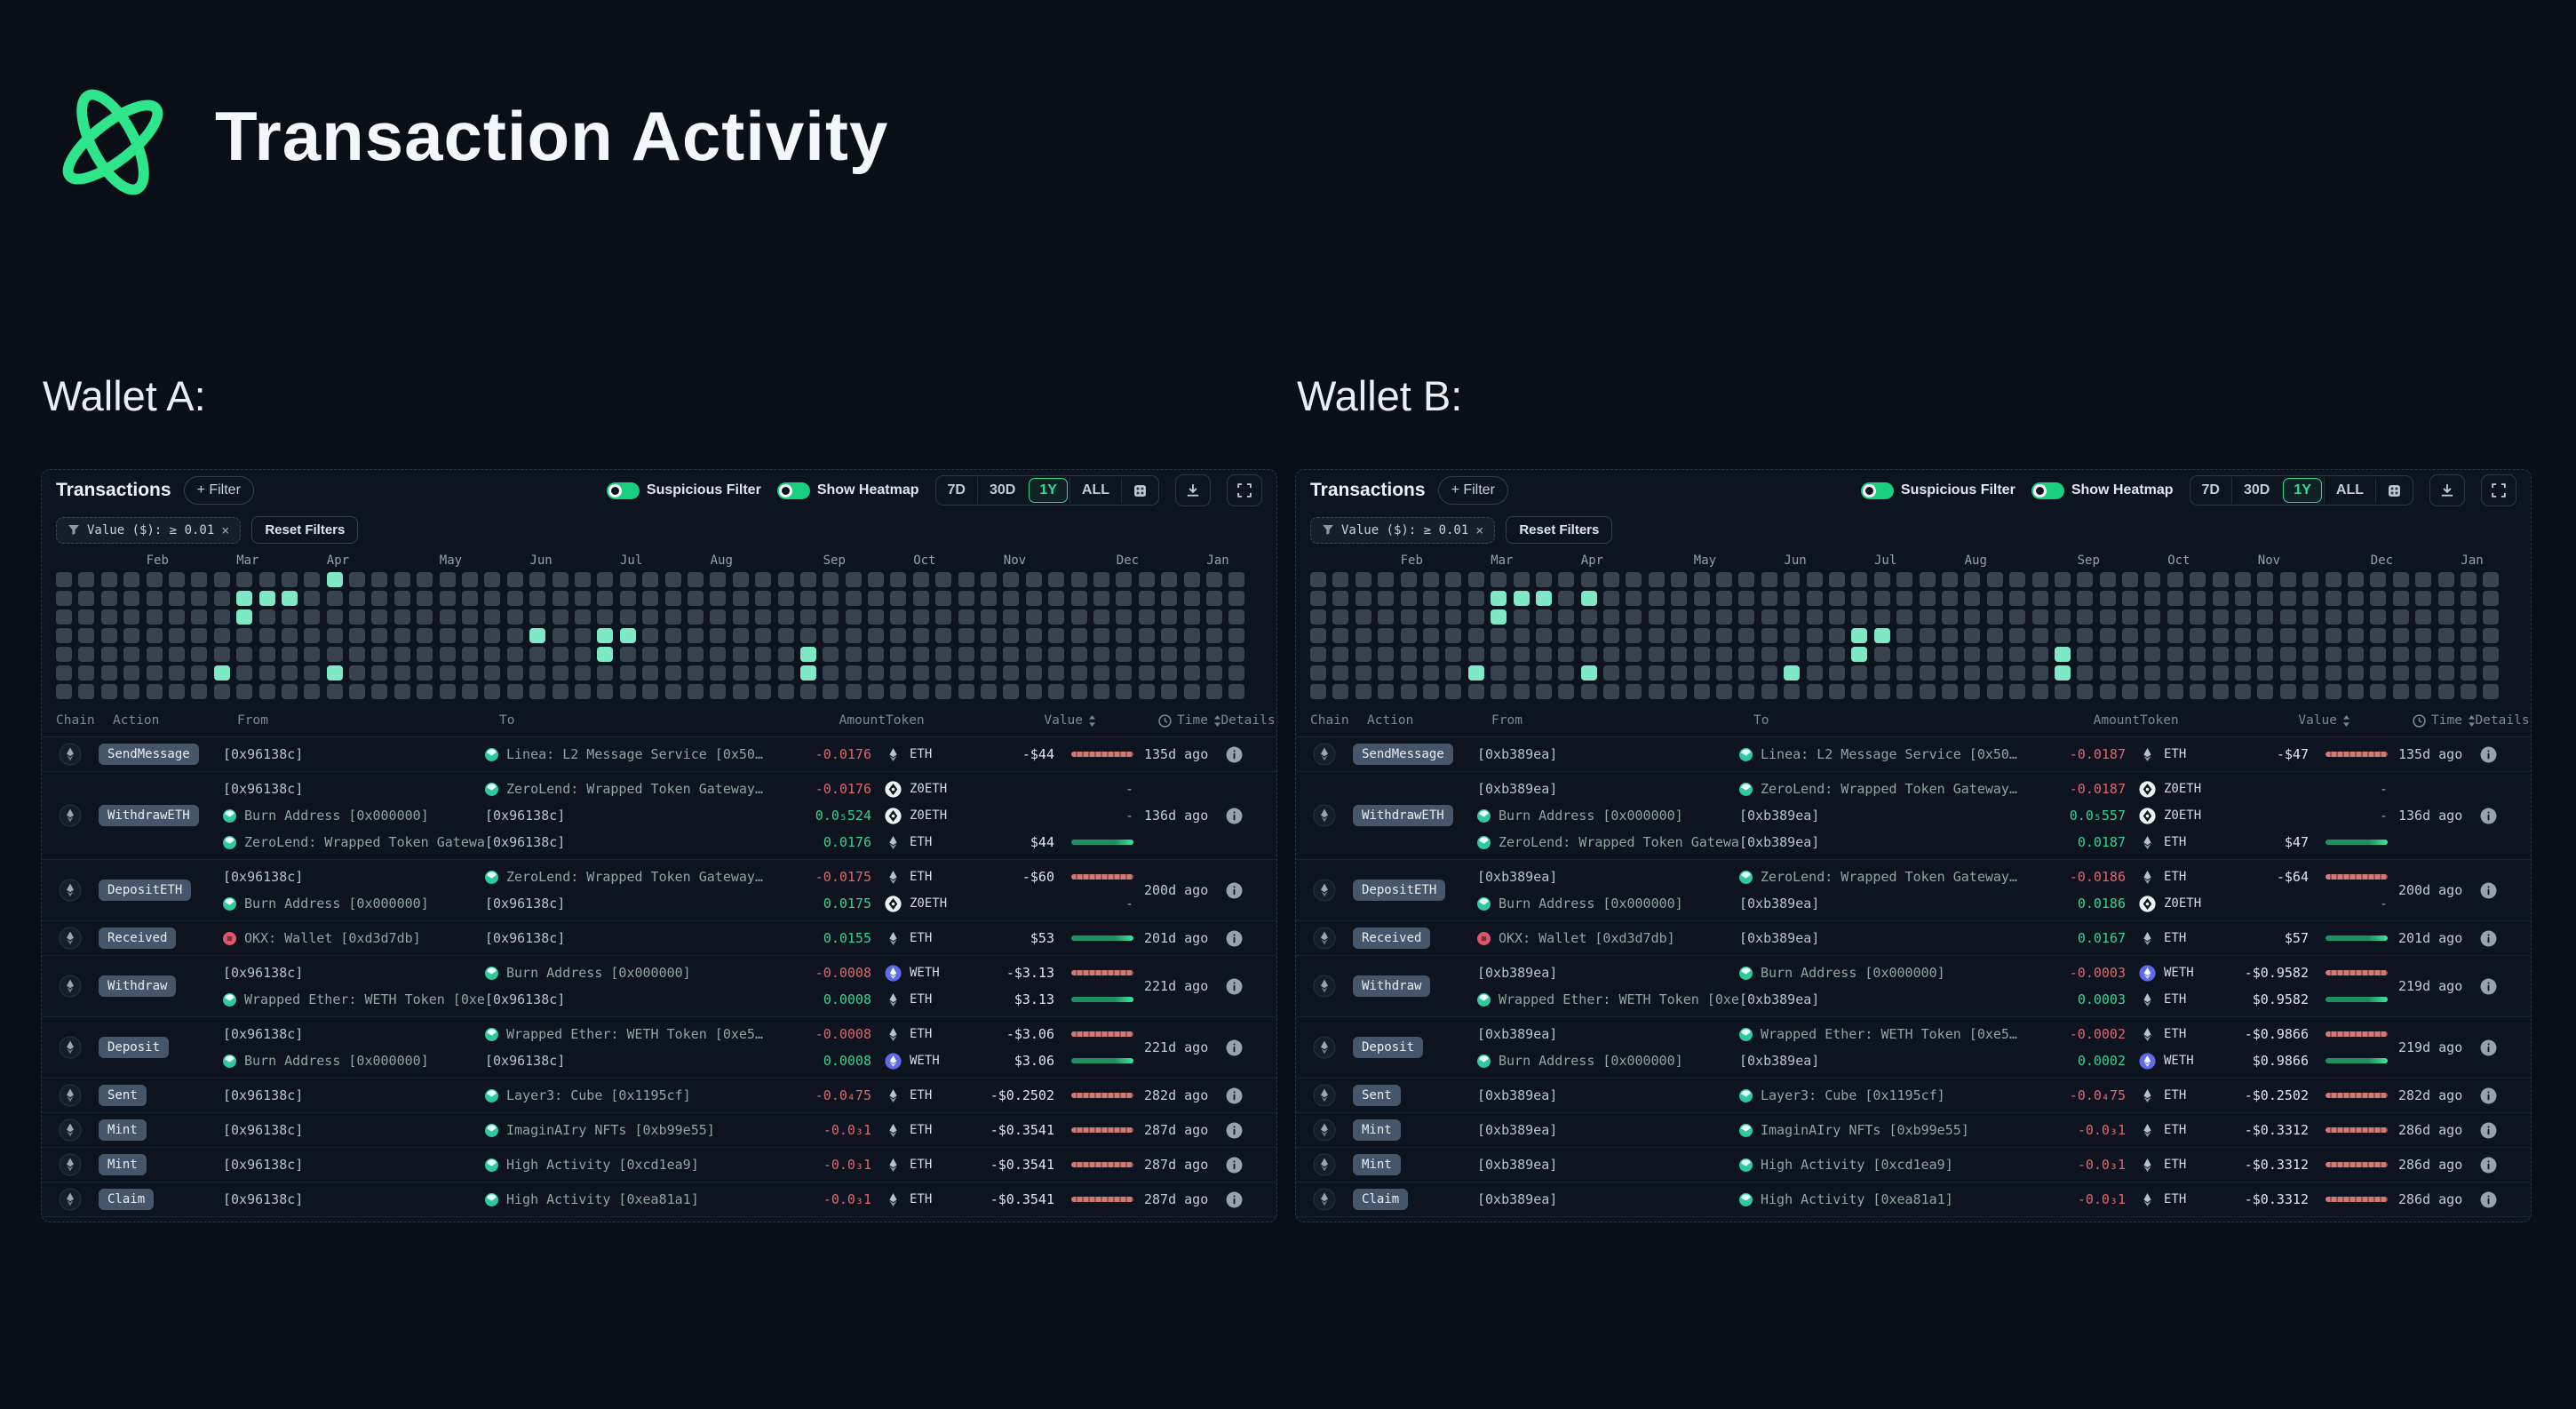 This screenshot has height=1409, width=2576. I want to click on fullscreen-button, so click(2498, 490).